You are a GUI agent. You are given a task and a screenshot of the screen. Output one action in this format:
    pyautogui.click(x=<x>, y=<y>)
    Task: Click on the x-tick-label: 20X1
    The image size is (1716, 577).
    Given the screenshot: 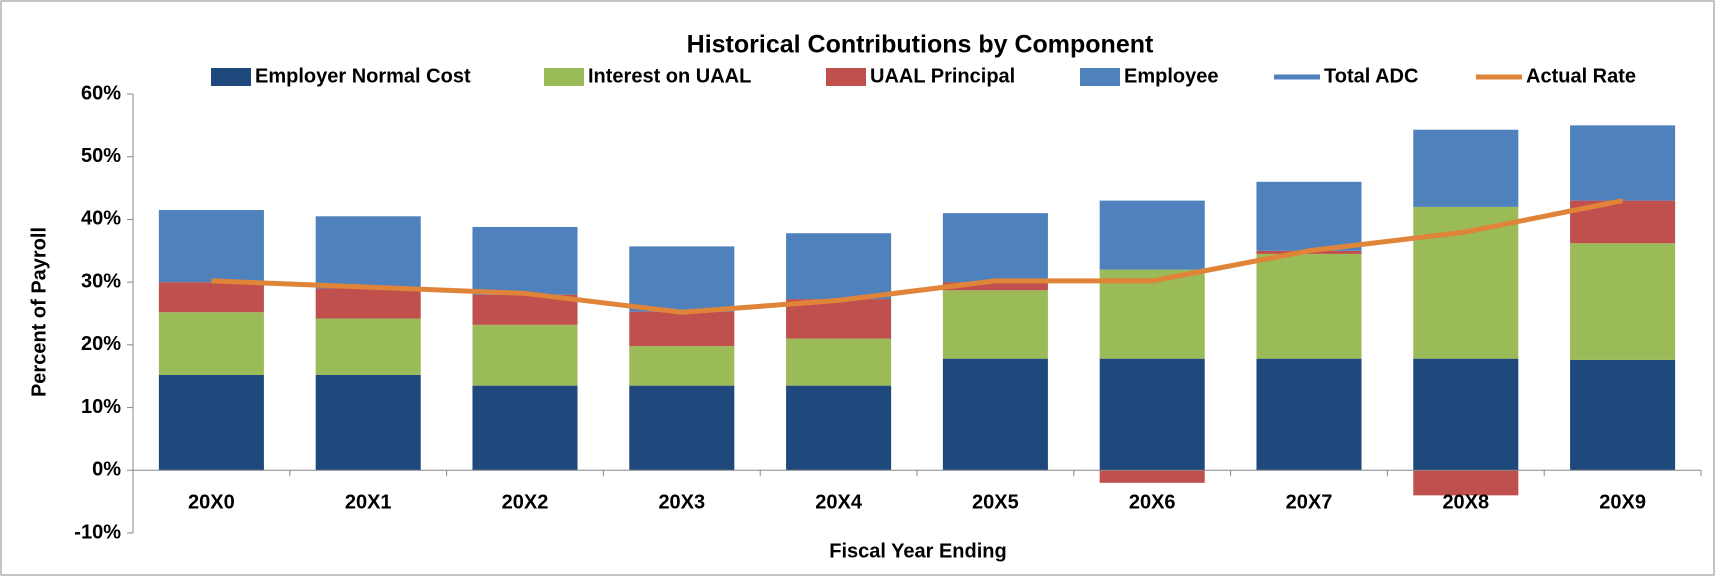 What is the action you would take?
    pyautogui.click(x=368, y=503)
    